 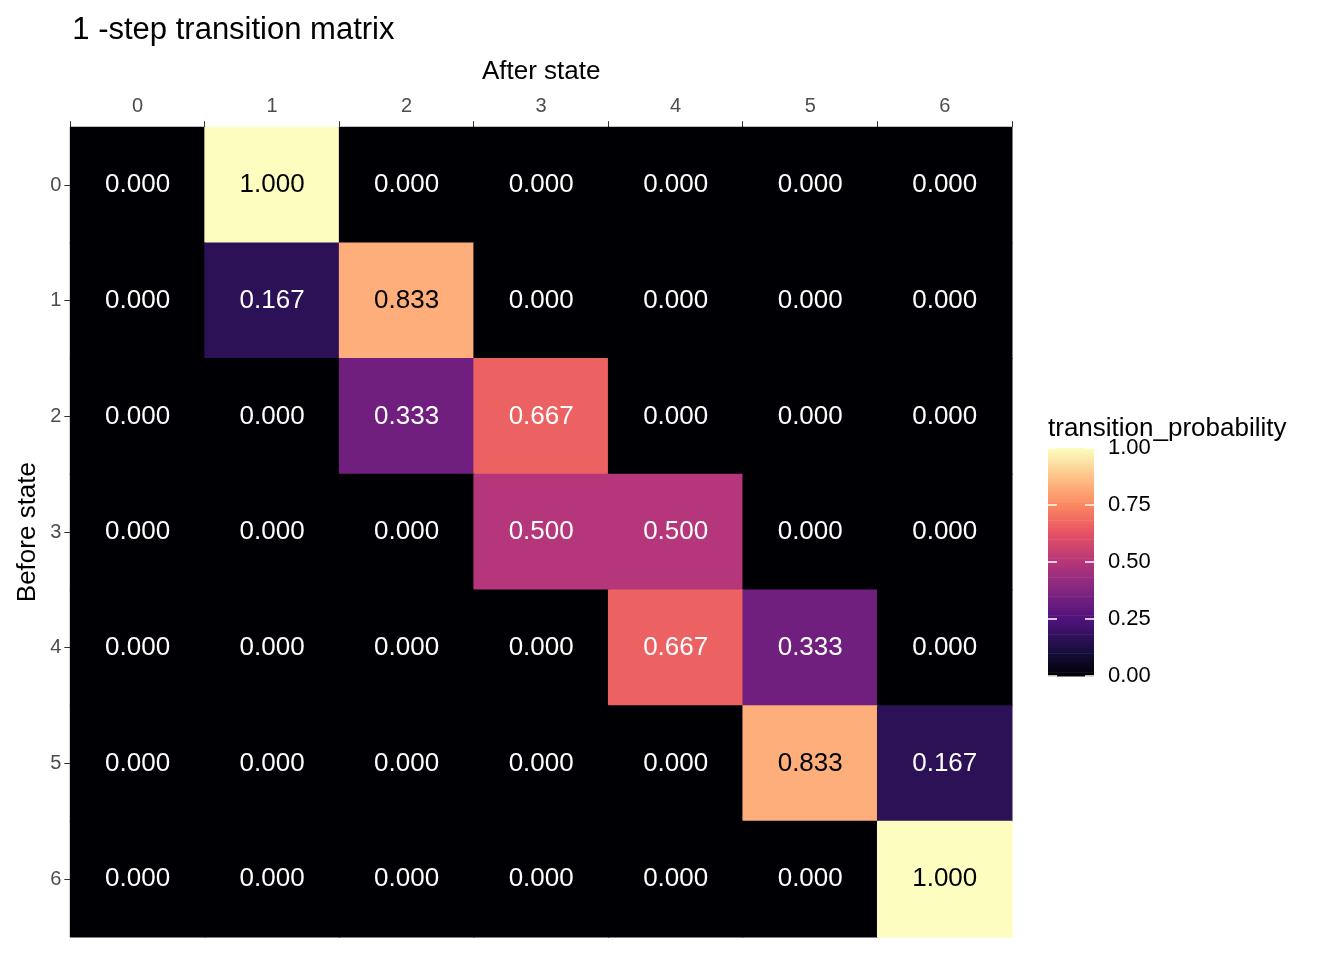 What do you see at coordinates (56, 299) in the screenshot?
I see `y-tick-label: 1` at bounding box center [56, 299].